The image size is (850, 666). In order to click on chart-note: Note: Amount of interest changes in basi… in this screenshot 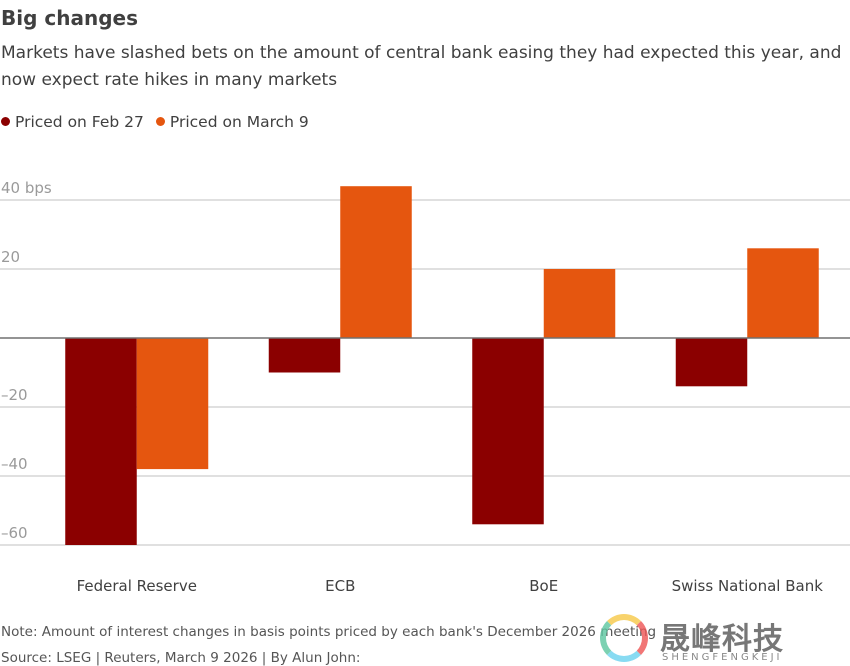, I will do `click(329, 632)`.